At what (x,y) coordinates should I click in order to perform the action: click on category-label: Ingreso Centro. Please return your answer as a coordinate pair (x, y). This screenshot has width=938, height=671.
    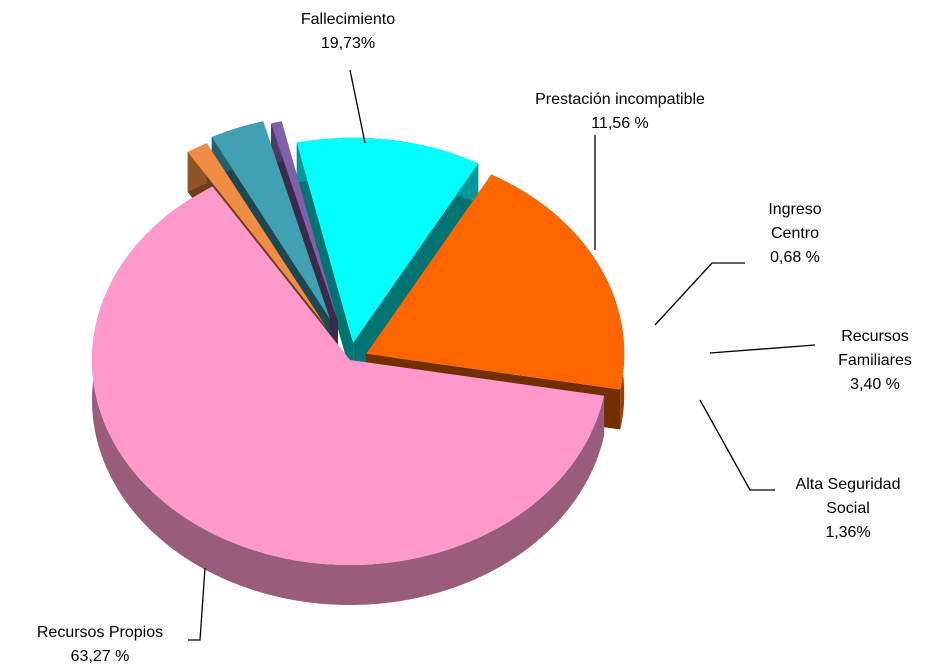
    Looking at the image, I should click on (795, 221).